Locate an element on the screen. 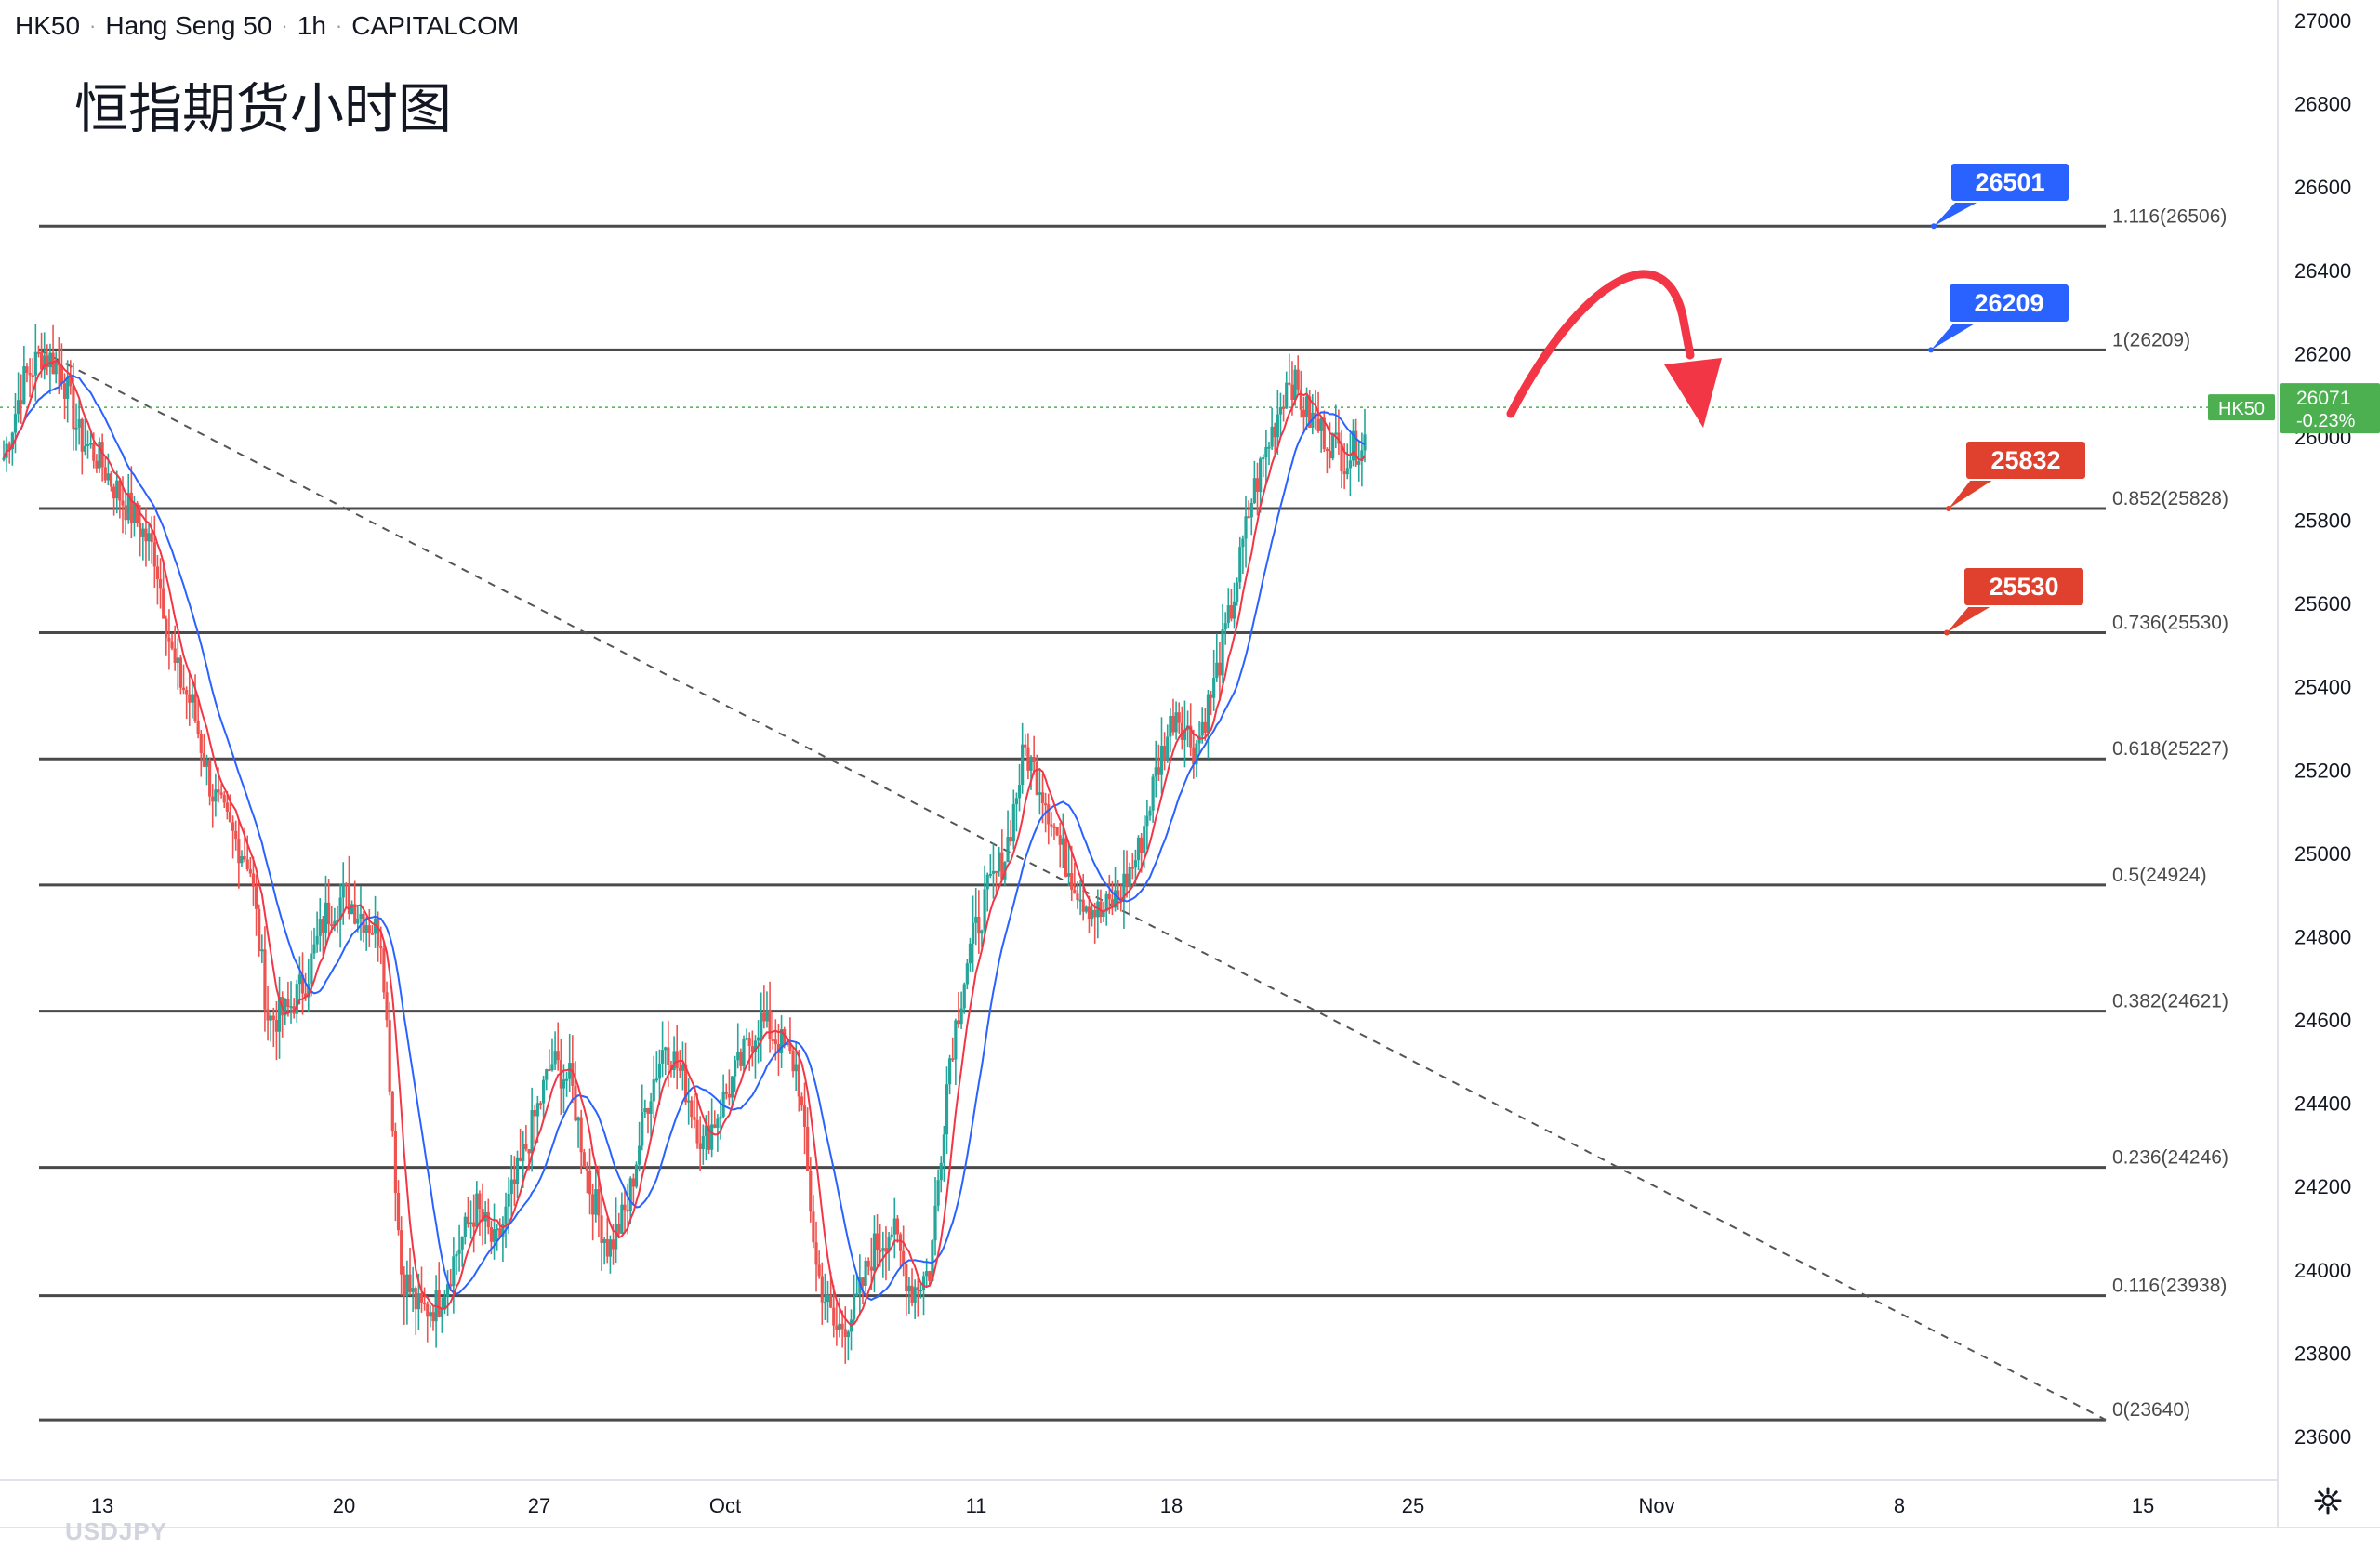  callout-label: 25832 is located at coordinates (2025, 460).